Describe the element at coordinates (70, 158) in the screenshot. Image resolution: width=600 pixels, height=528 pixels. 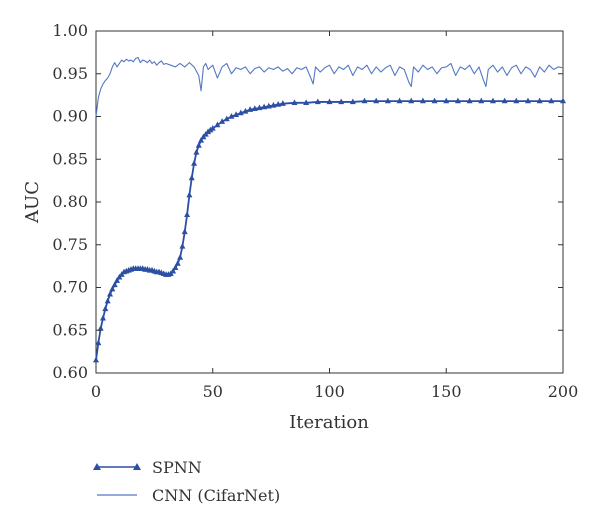
I see `y-tick-label: 0.85` at that location.